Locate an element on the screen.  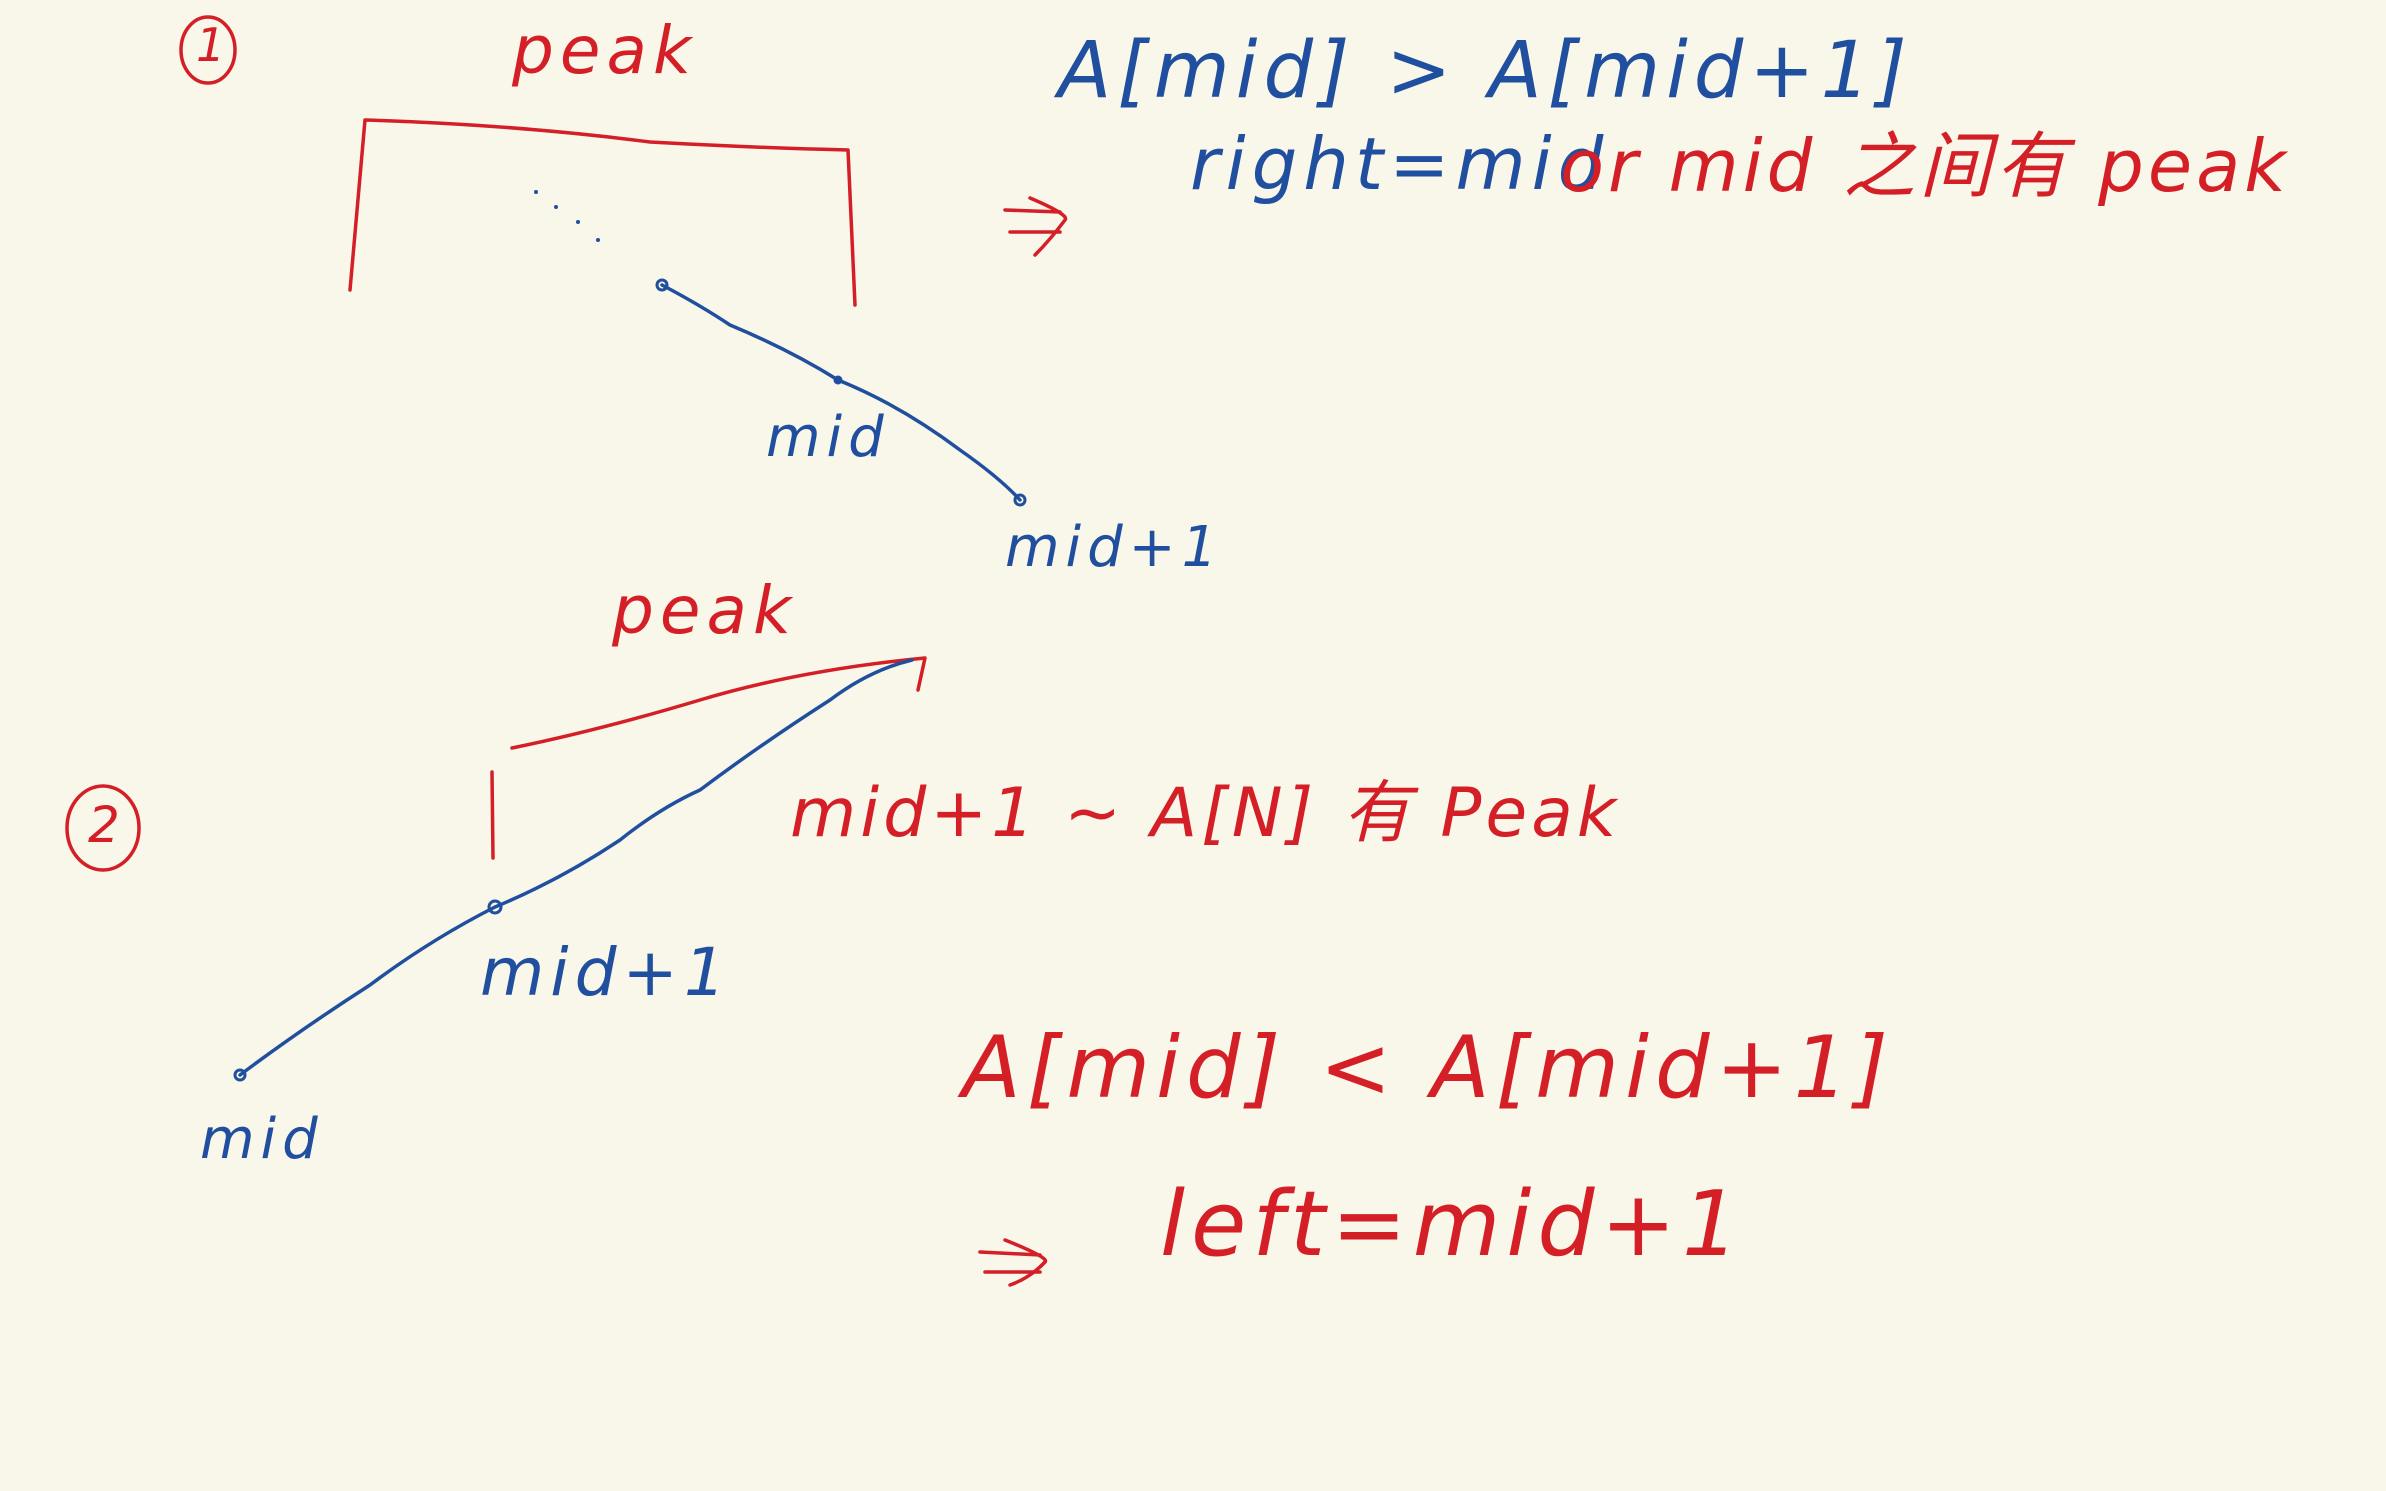
case1-implies-arrow is located at coordinates (1035, 226).